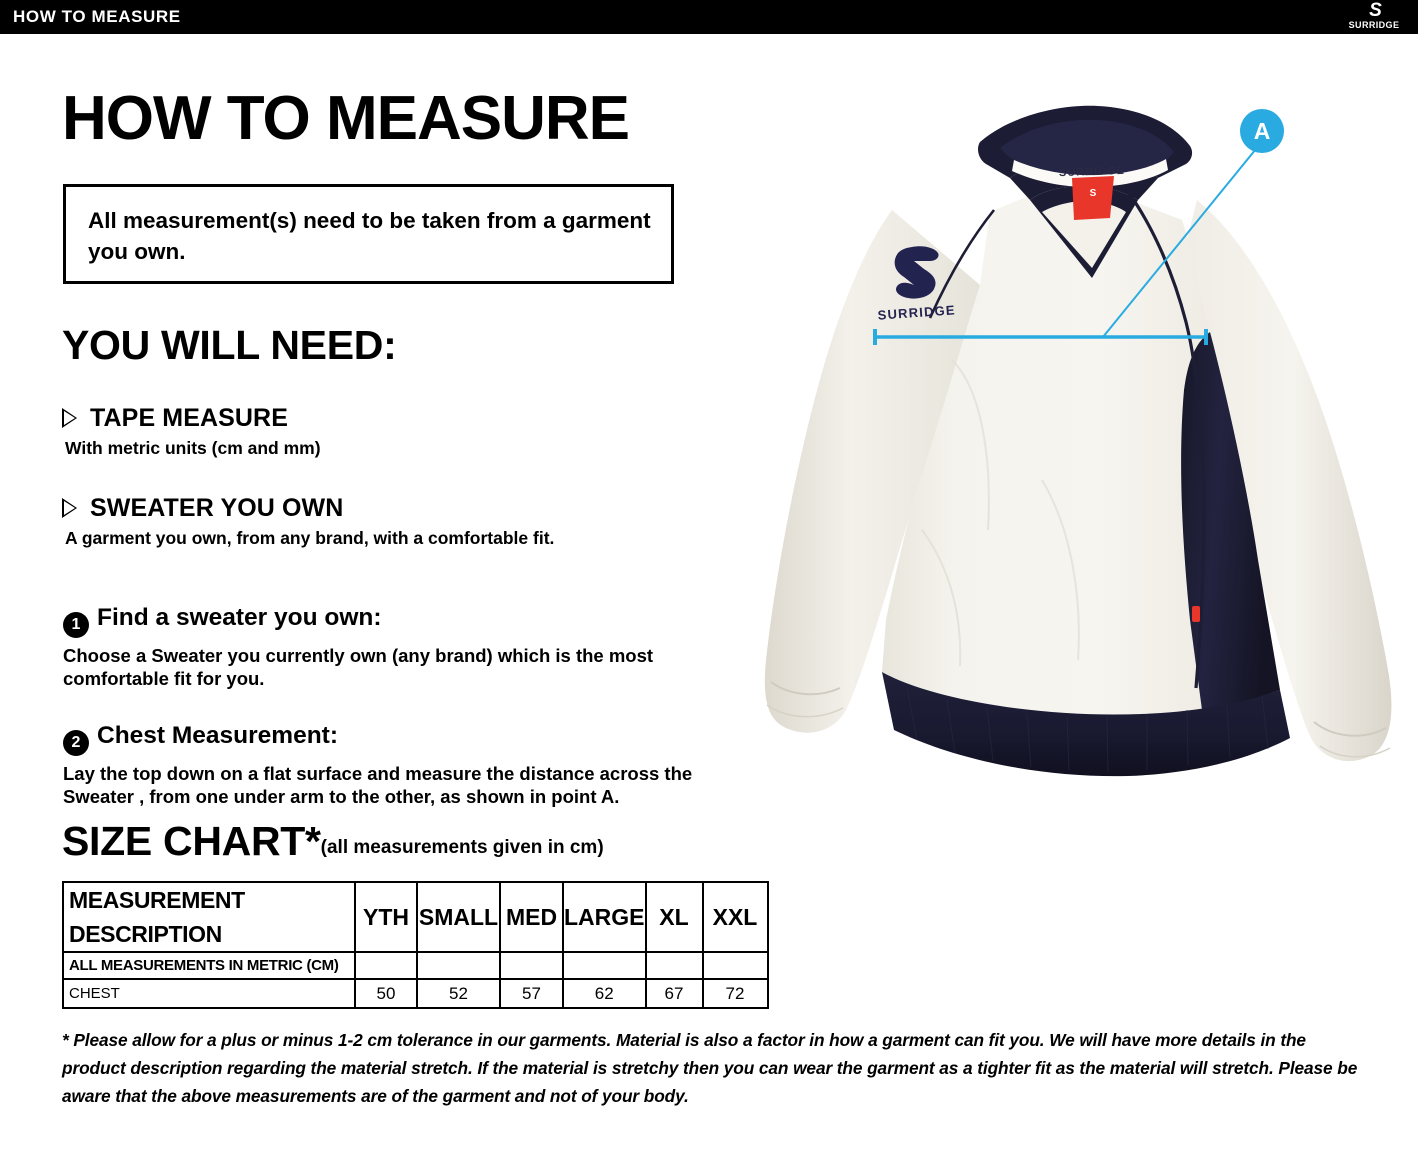 The width and height of the screenshot is (1418, 1156). What do you see at coordinates (408, 621) in the screenshot?
I see `step-1-head: 1 Find a sweater you own:` at bounding box center [408, 621].